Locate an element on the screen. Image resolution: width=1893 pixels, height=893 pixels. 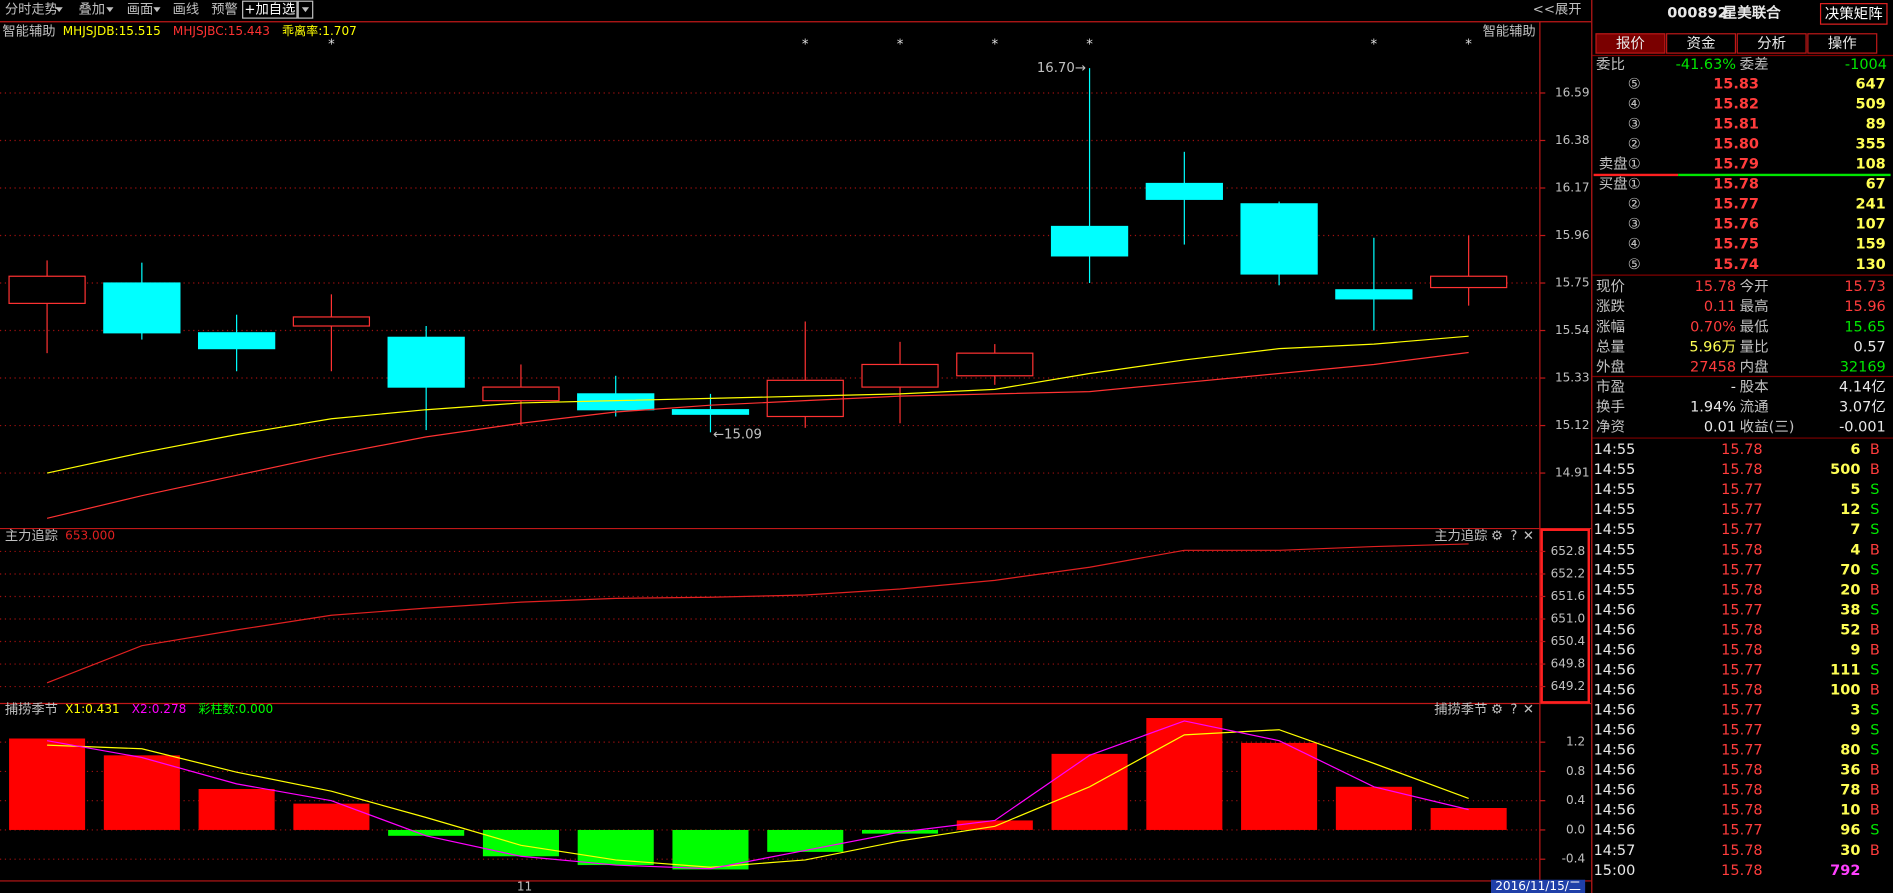
trade-volume: 38 is located at coordinates (1850, 610).